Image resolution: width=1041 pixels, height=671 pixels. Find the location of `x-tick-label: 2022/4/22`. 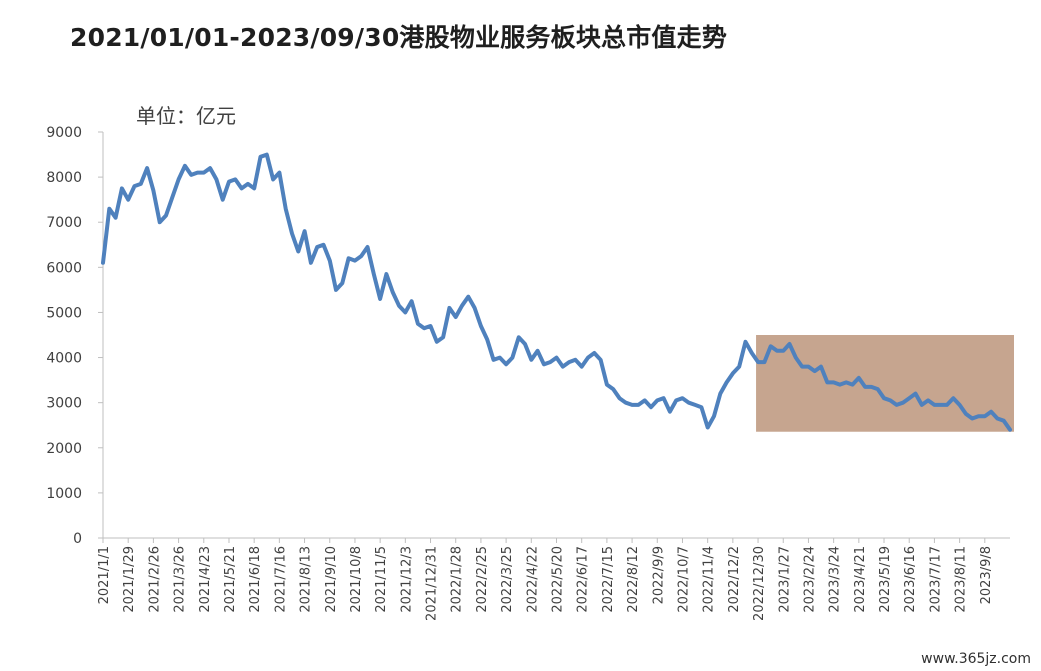

x-tick-label: 2022/4/22 is located at coordinates (532, 579).